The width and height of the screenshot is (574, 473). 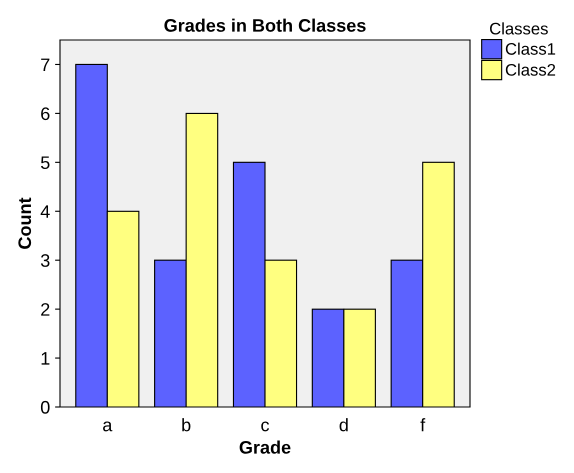 What do you see at coordinates (186, 425) in the screenshot?
I see `x-tick-label: b` at bounding box center [186, 425].